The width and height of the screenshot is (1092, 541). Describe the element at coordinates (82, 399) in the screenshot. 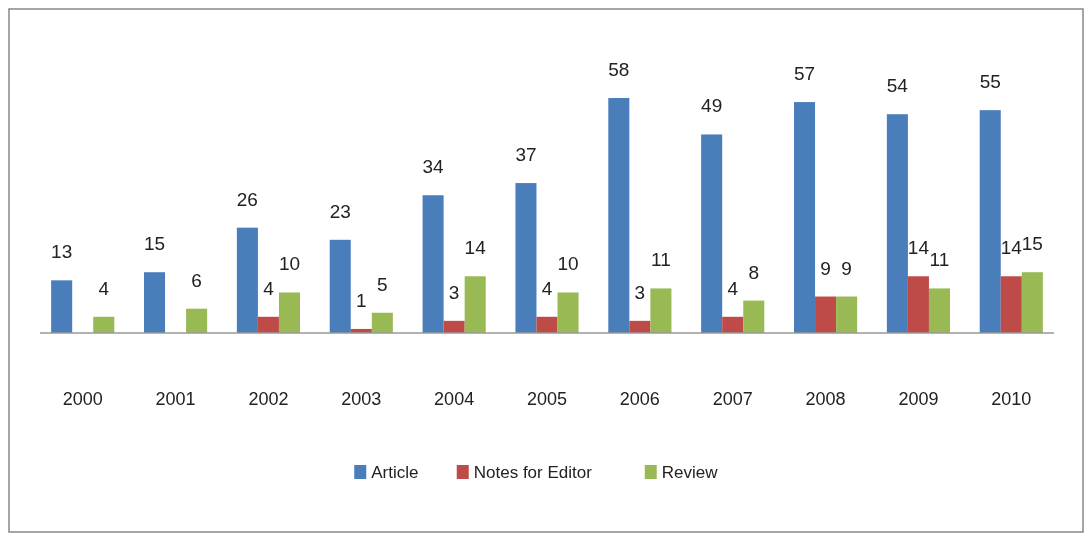

I see `x-tick-label: 2000` at that location.